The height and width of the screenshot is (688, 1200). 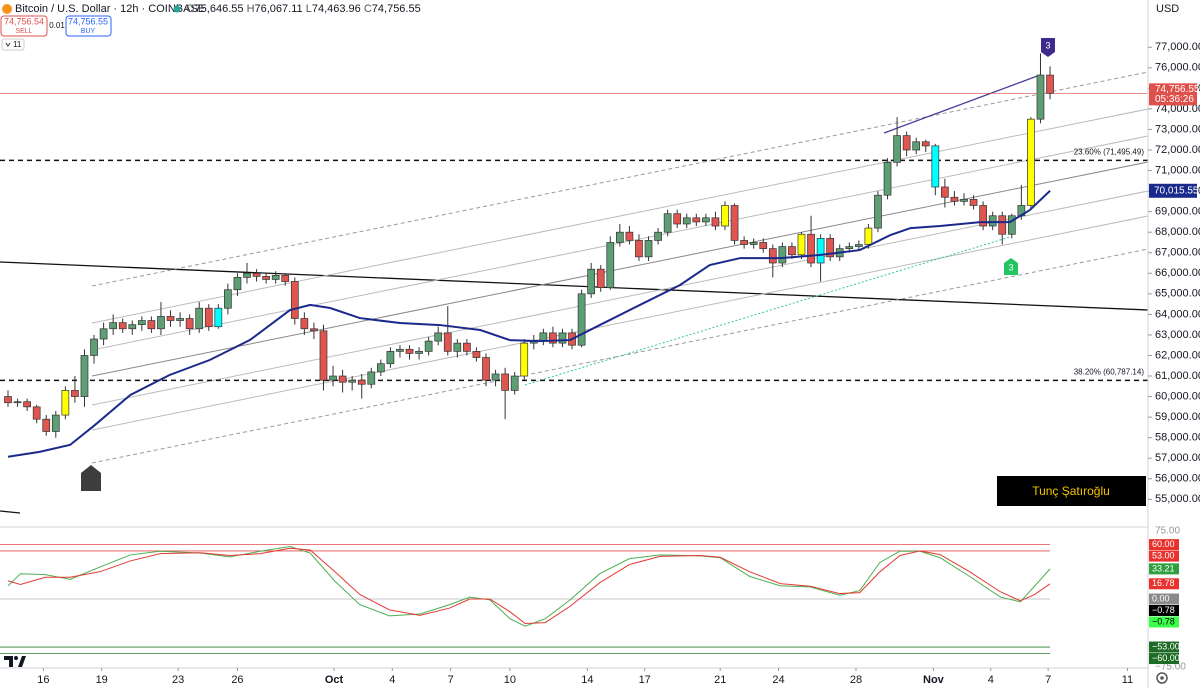 What do you see at coordinates (23, 31) in the screenshot?
I see `sell-label: SELL` at bounding box center [23, 31].